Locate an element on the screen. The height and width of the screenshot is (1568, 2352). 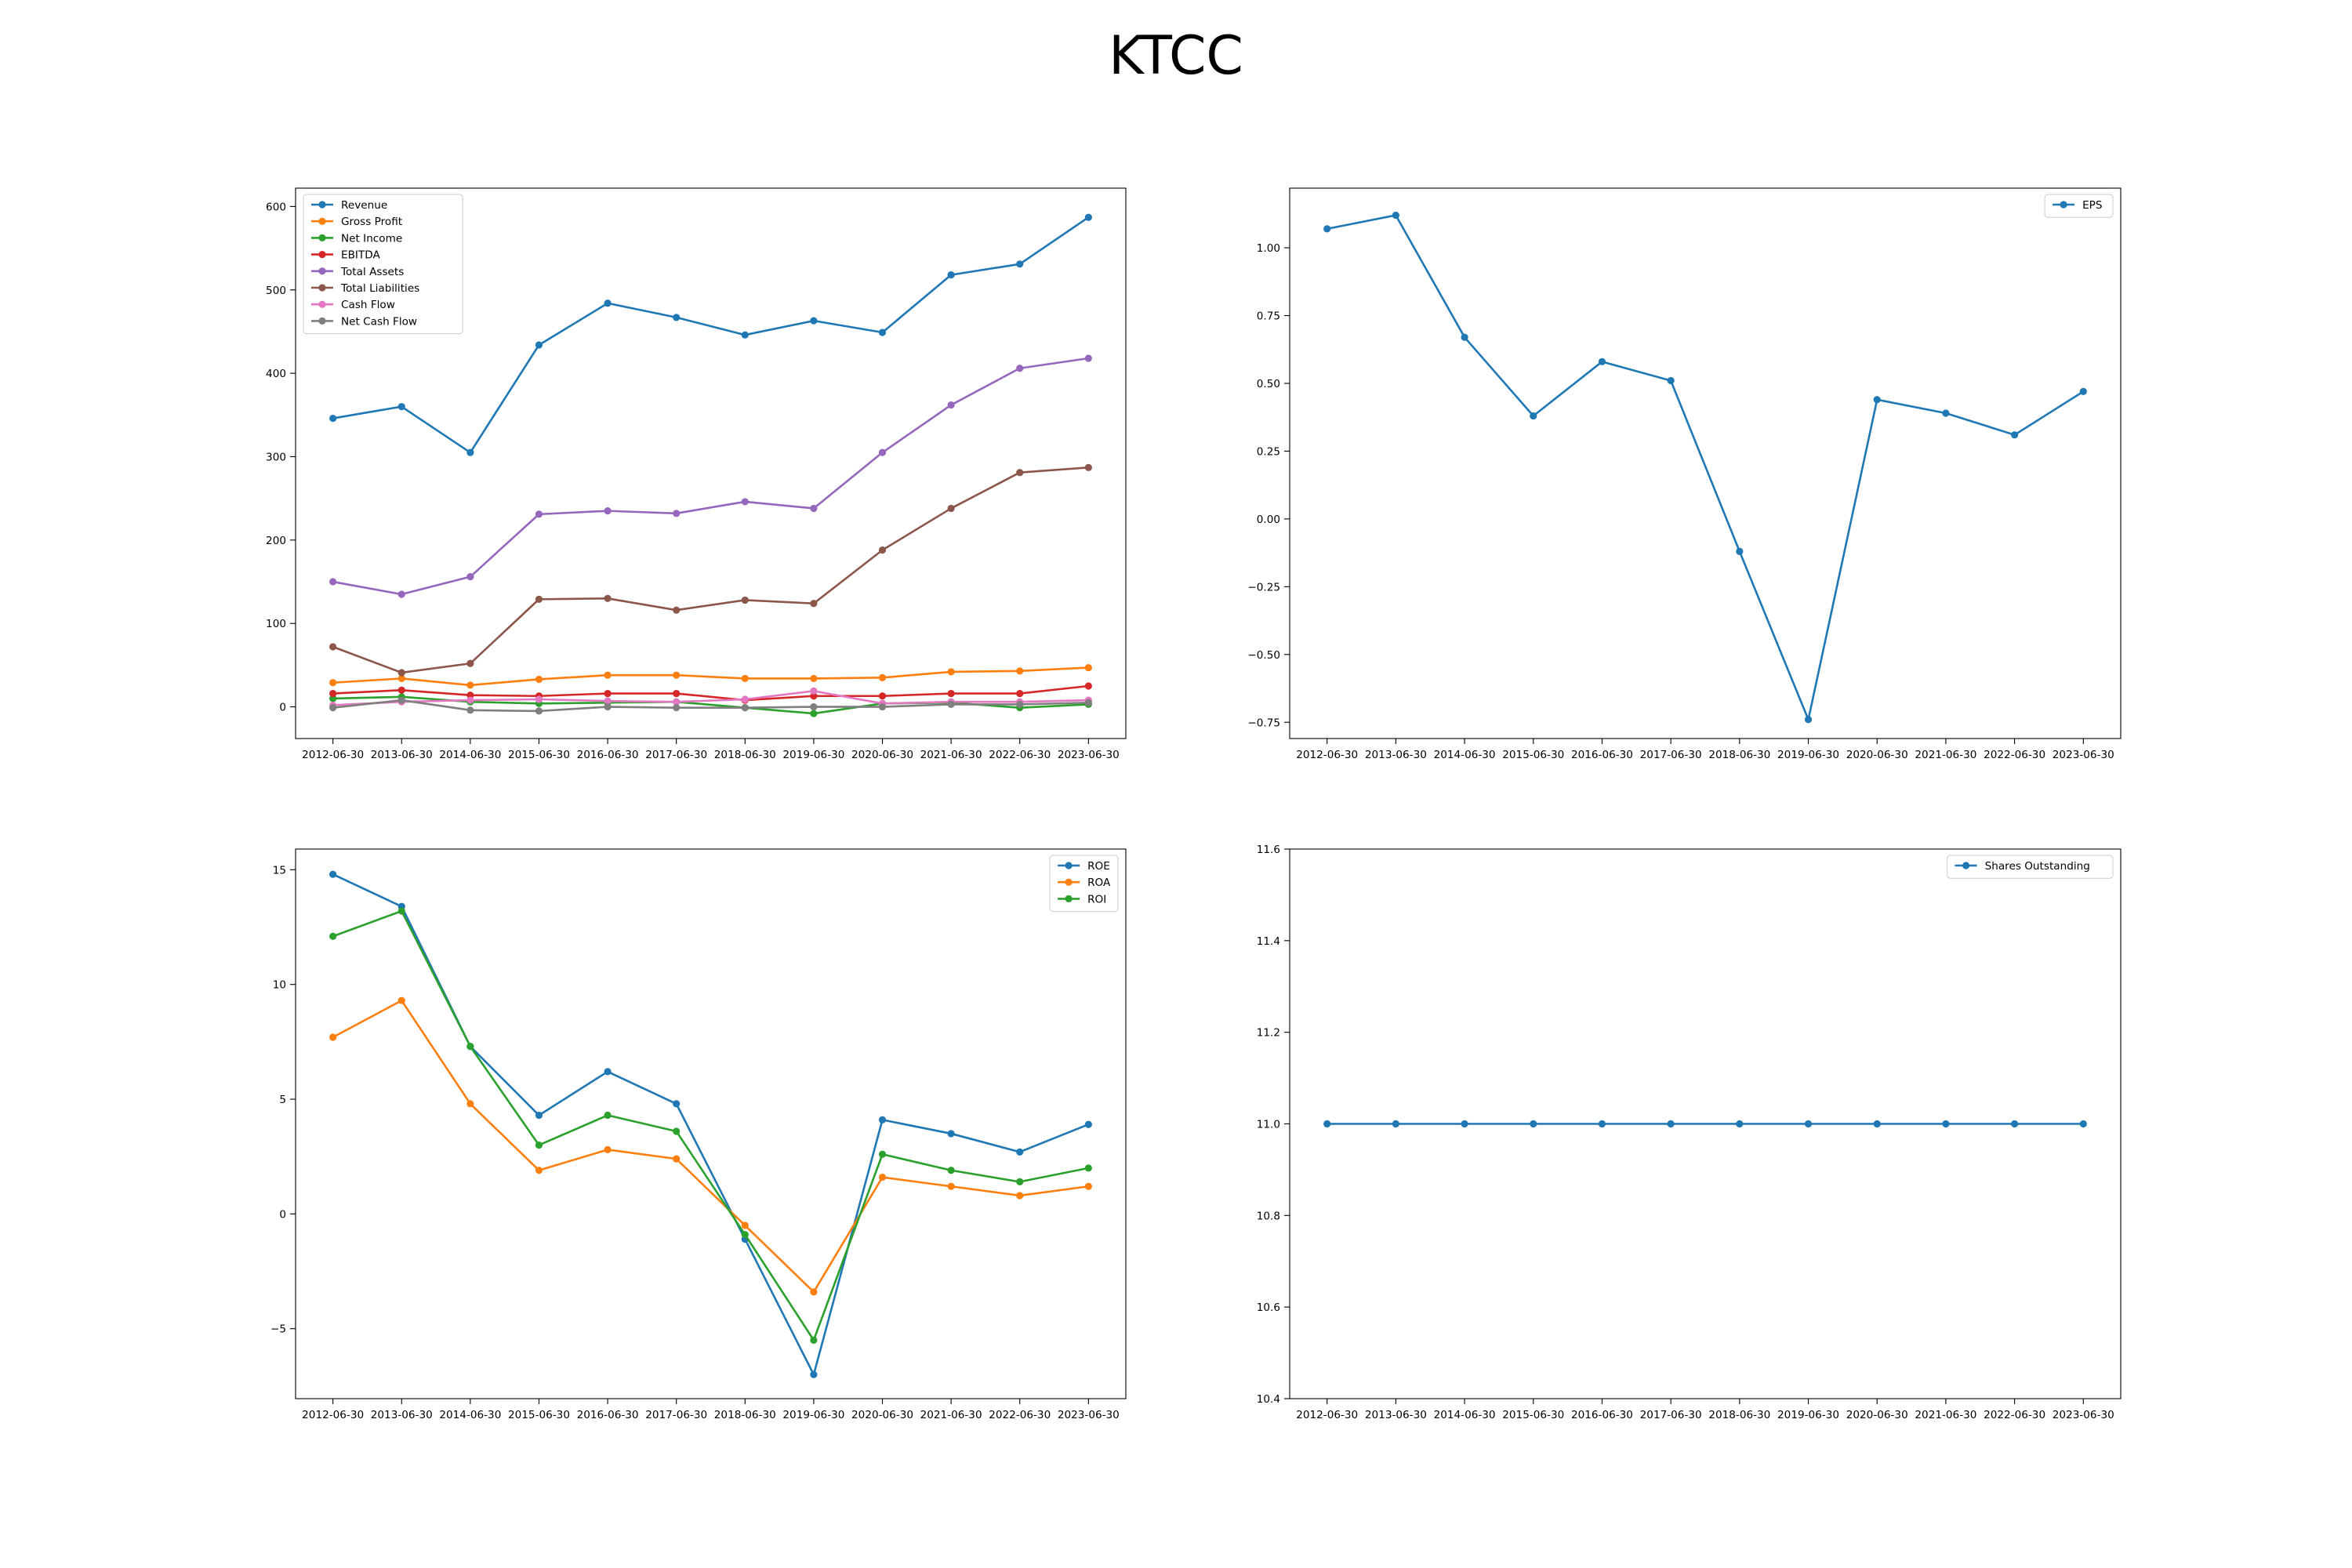
series-shares-outstanding is located at coordinates (1705, 1124).